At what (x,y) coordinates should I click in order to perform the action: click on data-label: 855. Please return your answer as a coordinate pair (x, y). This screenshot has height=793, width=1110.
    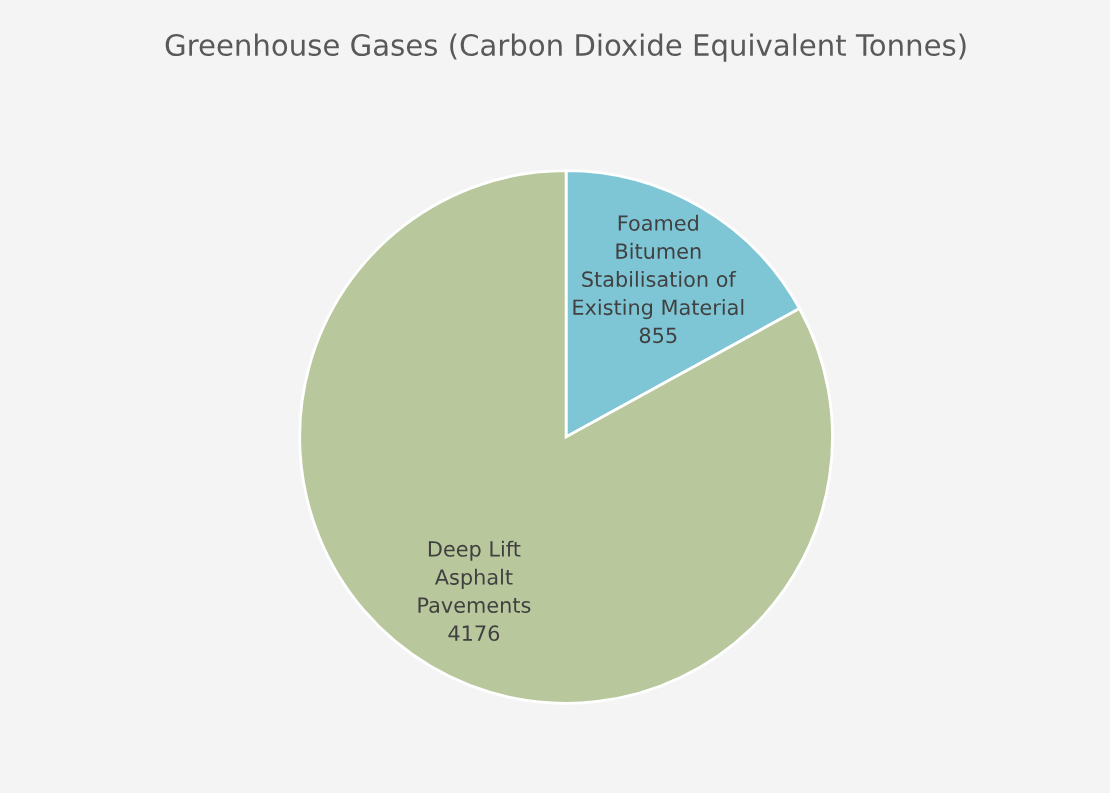
    Looking at the image, I should click on (658, 335).